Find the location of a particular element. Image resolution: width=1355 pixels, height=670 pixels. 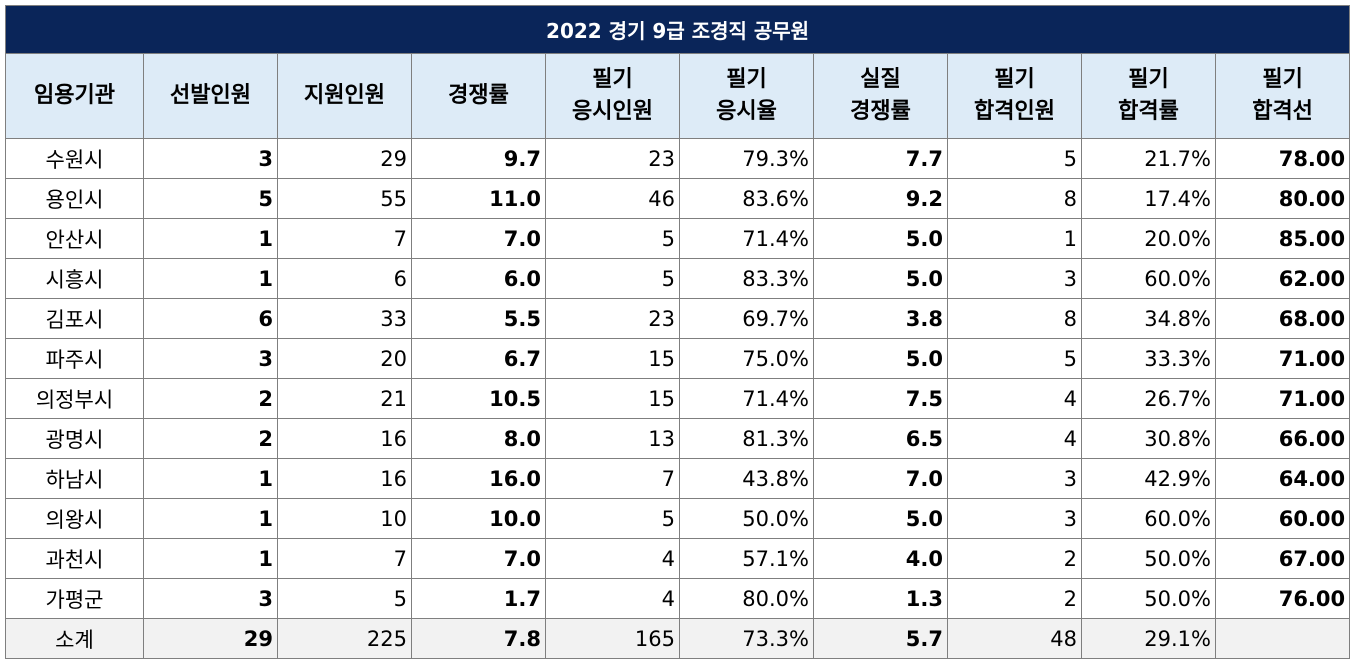

cell-written-rate: 73.3% is located at coordinates (746, 638).